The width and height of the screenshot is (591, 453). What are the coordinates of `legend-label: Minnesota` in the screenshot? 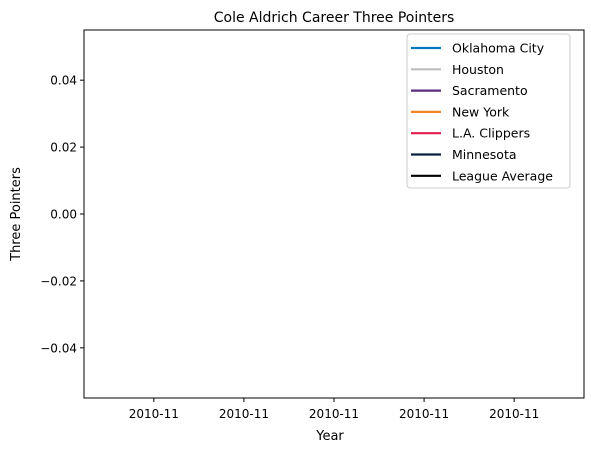 It's located at (484, 154).